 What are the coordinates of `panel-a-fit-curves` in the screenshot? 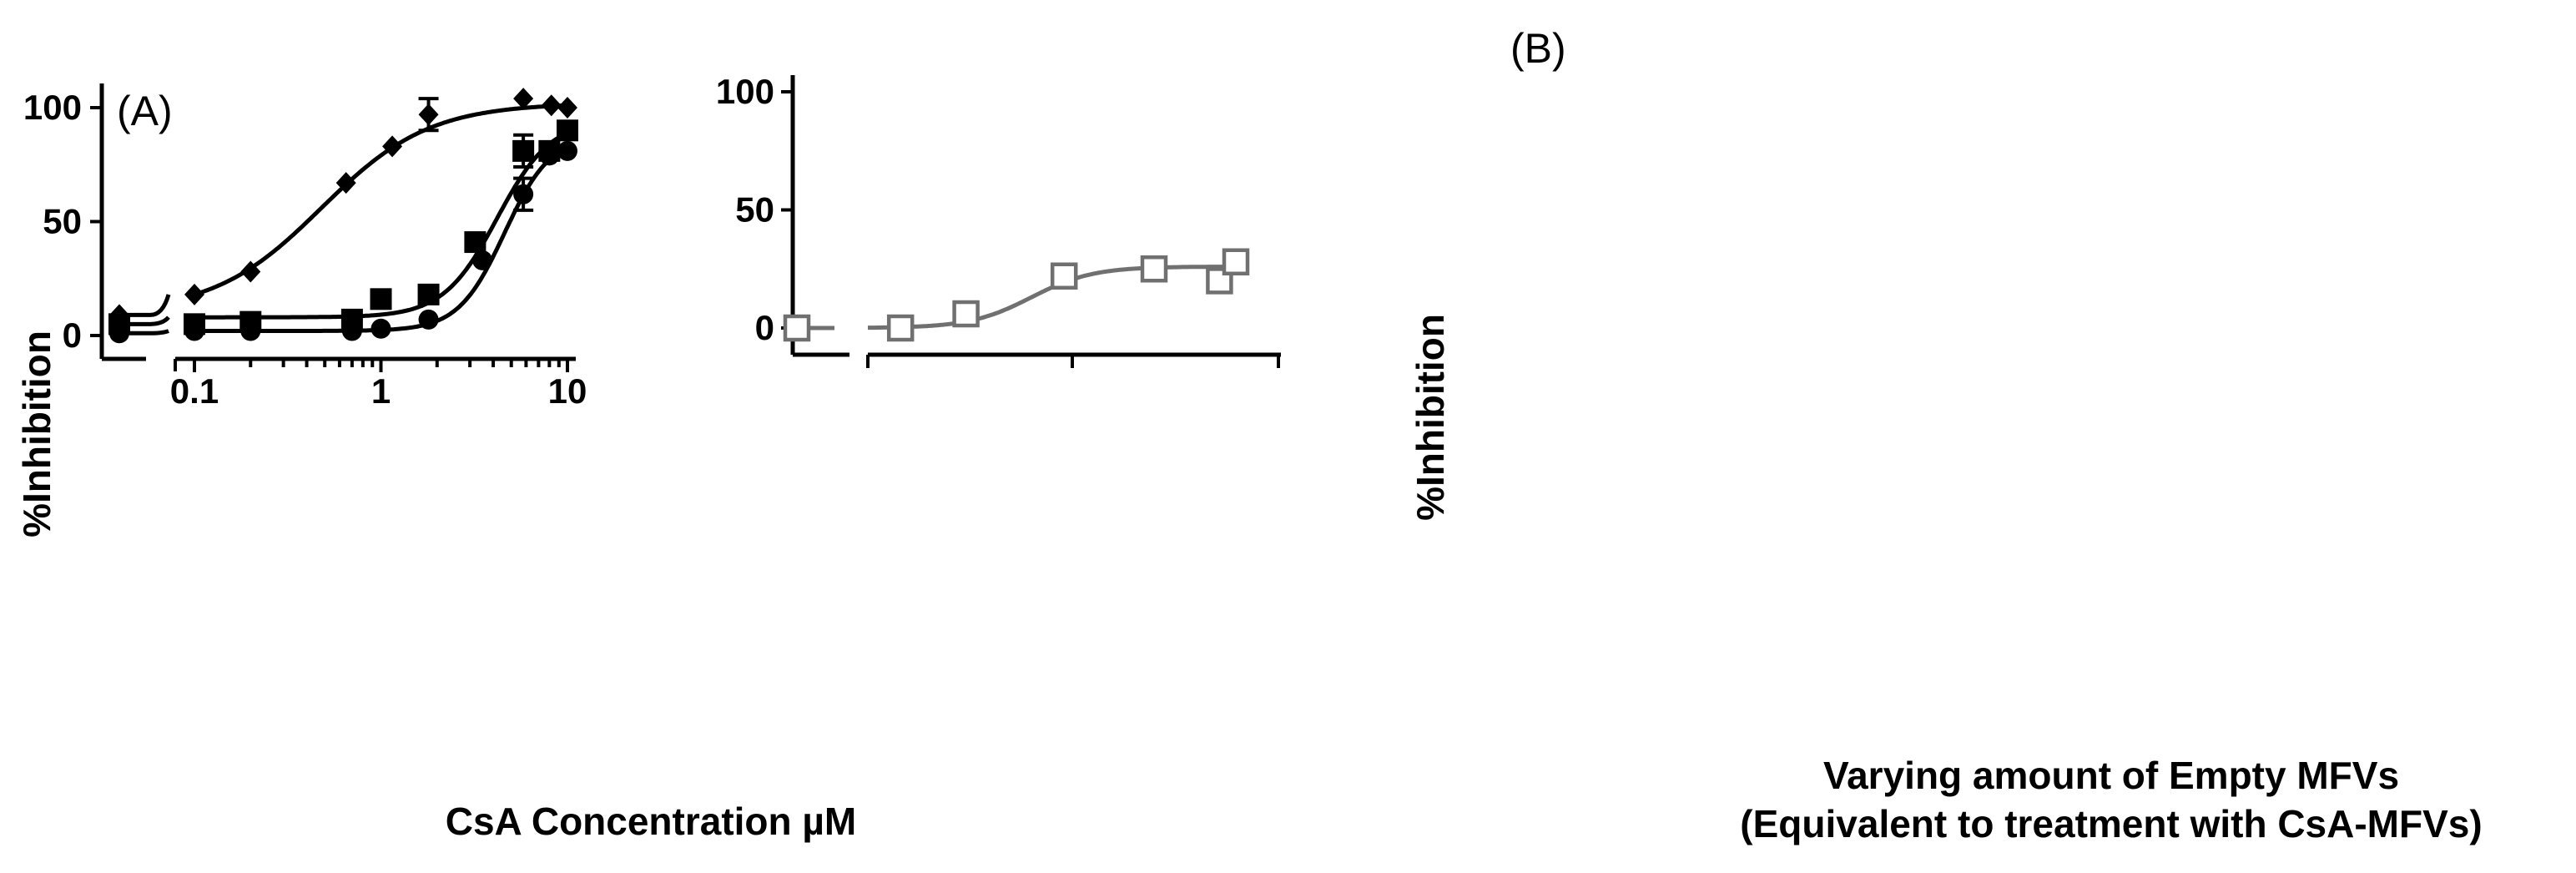 It's located at (344, 219).